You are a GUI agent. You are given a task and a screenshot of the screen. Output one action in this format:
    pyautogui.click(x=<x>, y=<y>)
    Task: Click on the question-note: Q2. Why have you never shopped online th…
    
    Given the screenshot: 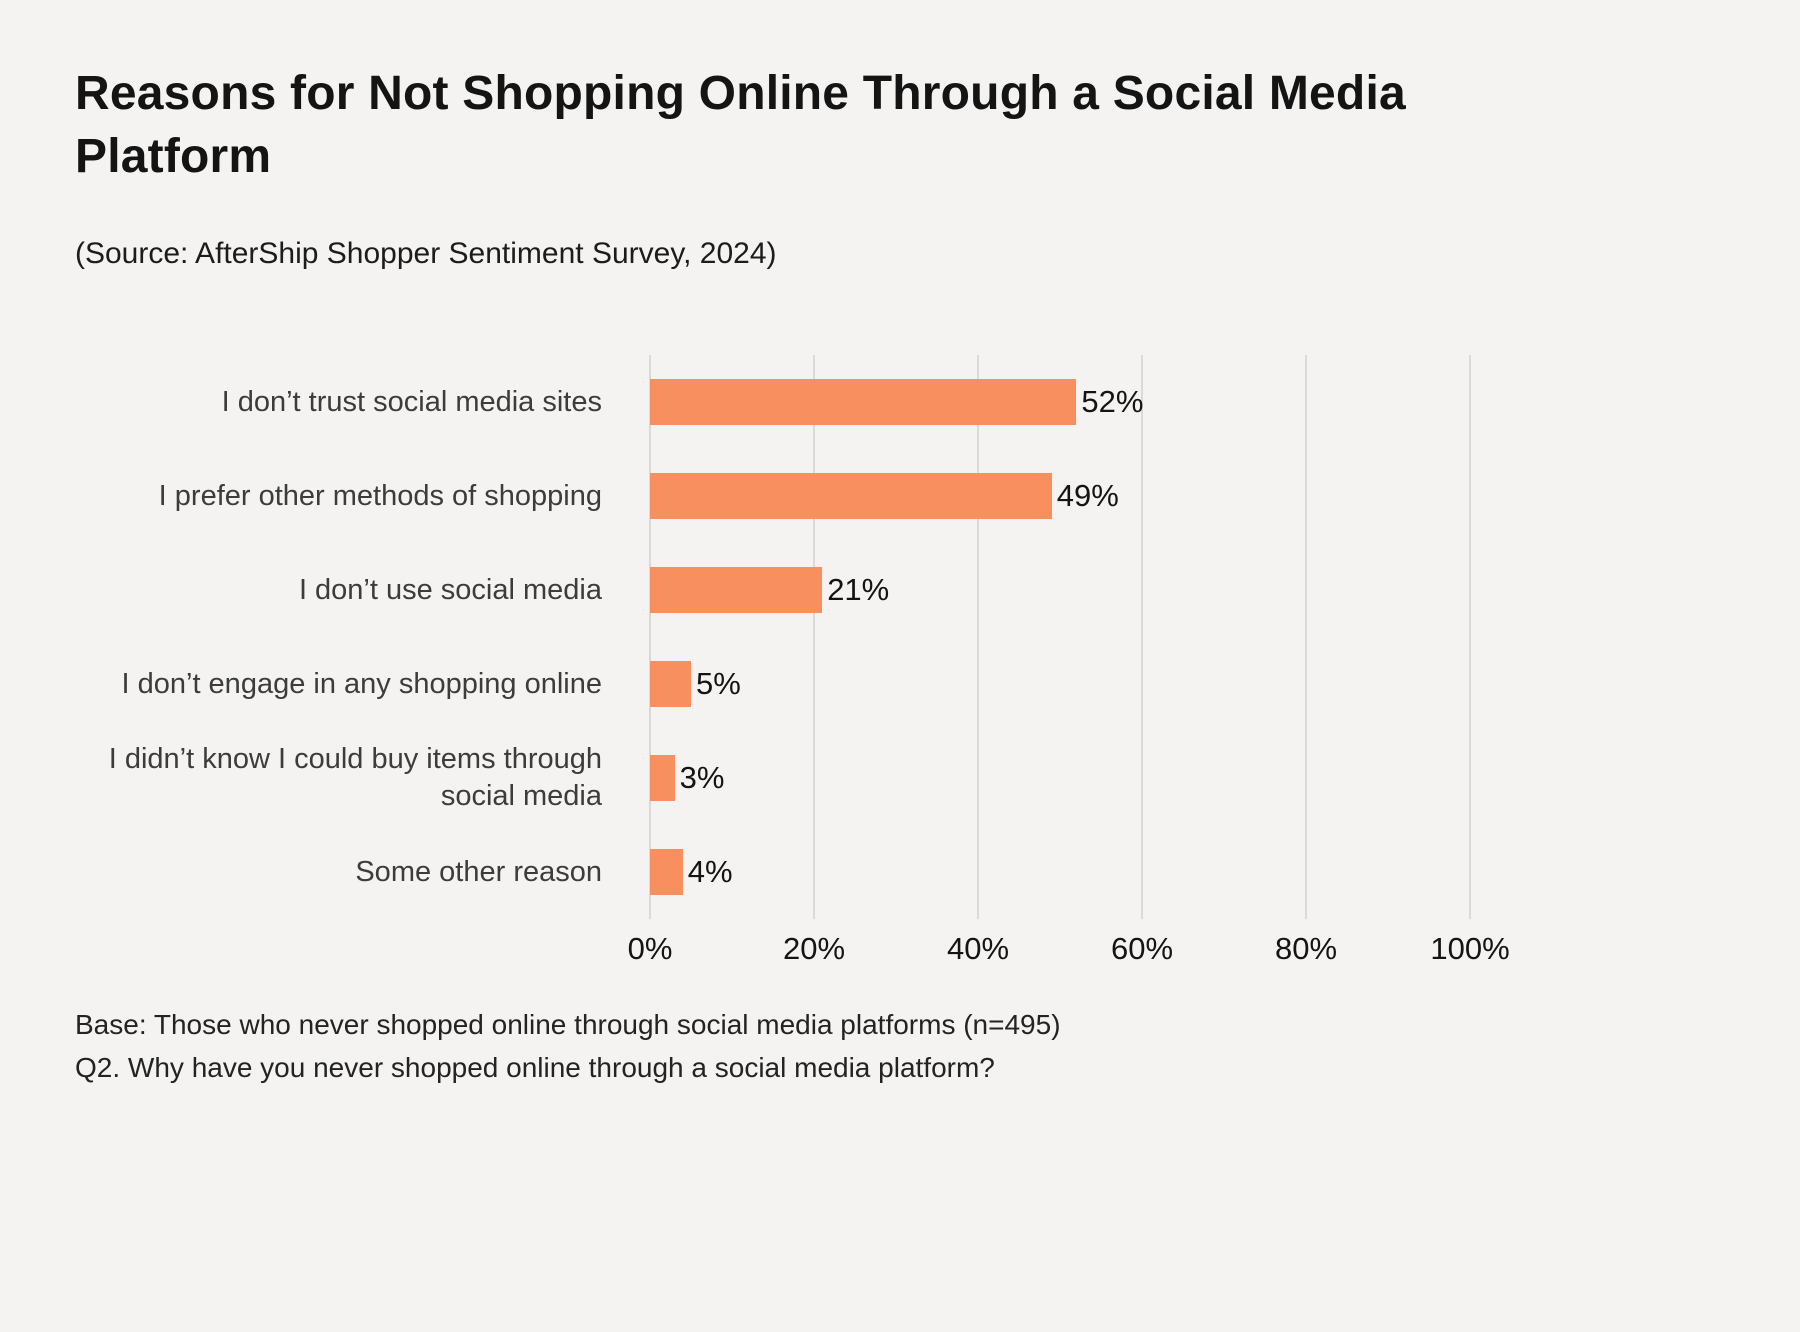 What is the action you would take?
    pyautogui.click(x=535, y=1068)
    